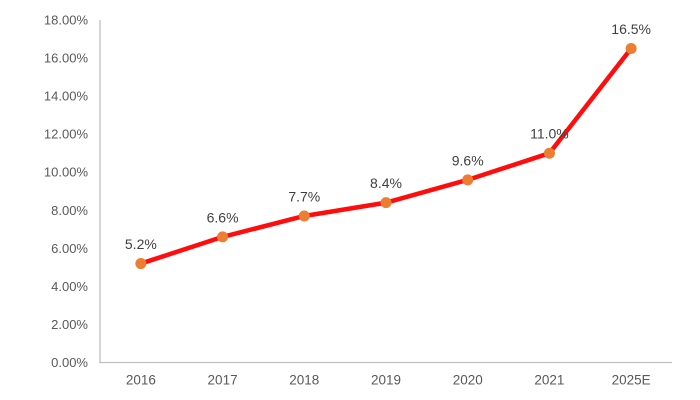  I want to click on data-point-label: 16.5%, so click(631, 29).